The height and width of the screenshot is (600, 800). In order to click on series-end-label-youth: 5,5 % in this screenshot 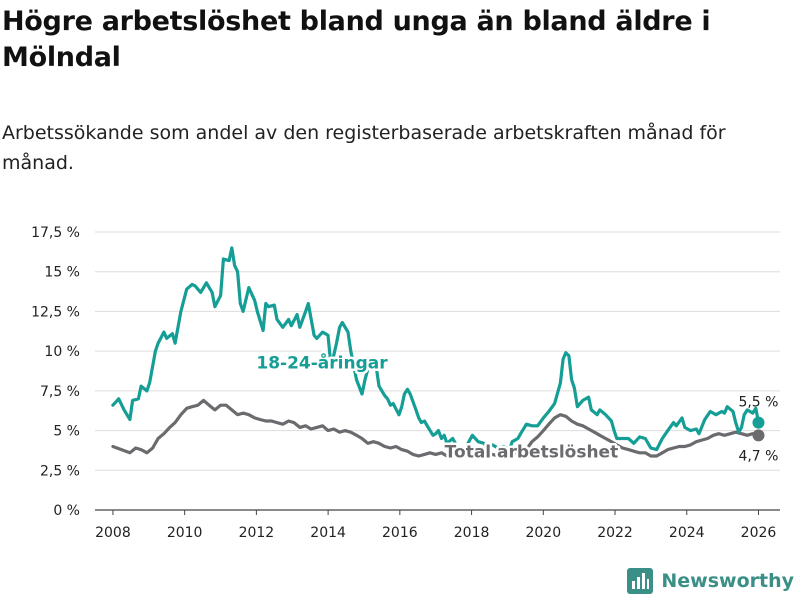, I will do `click(758, 403)`.